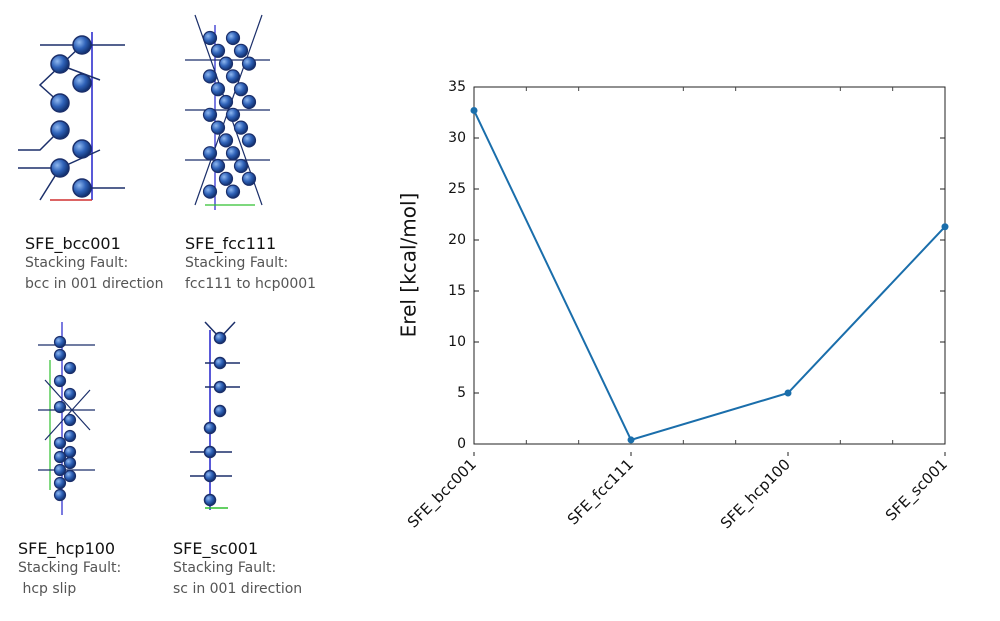 The image size is (1000, 621). I want to click on y-tick-label: 35, so click(457, 87).